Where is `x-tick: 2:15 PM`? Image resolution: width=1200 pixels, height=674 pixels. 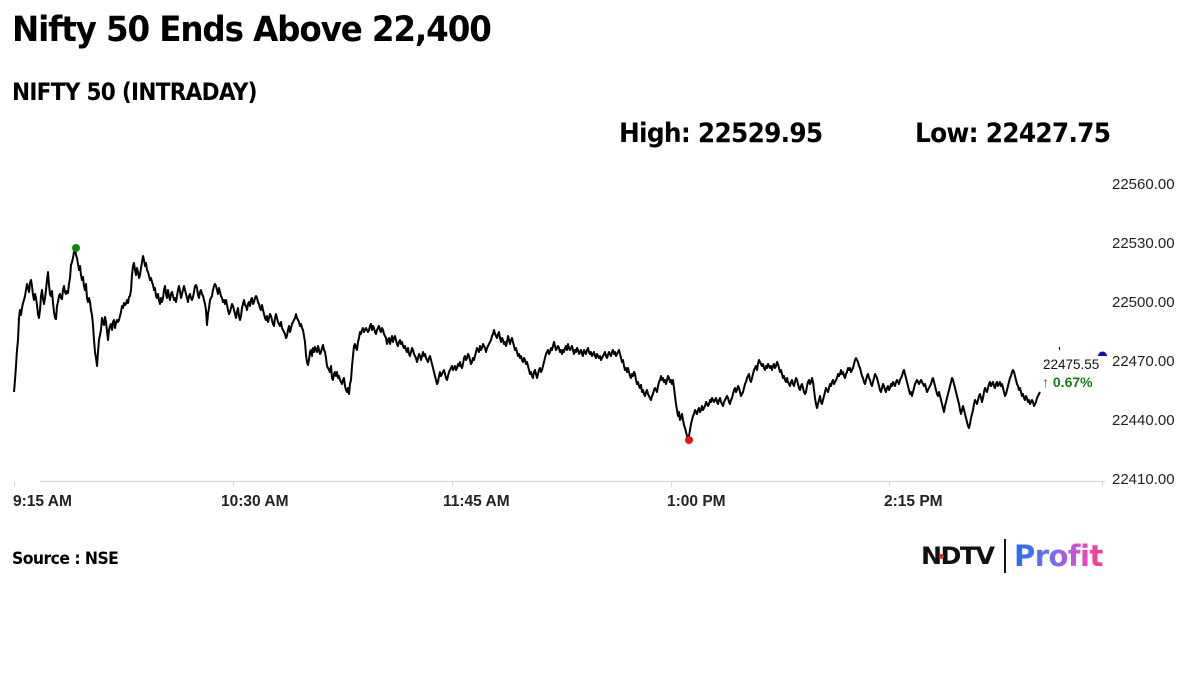 x-tick: 2:15 PM is located at coordinates (913, 501).